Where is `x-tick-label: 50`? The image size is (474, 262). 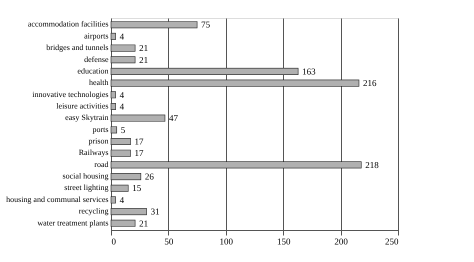
x-tick-label: 50 is located at coordinates (169, 241).